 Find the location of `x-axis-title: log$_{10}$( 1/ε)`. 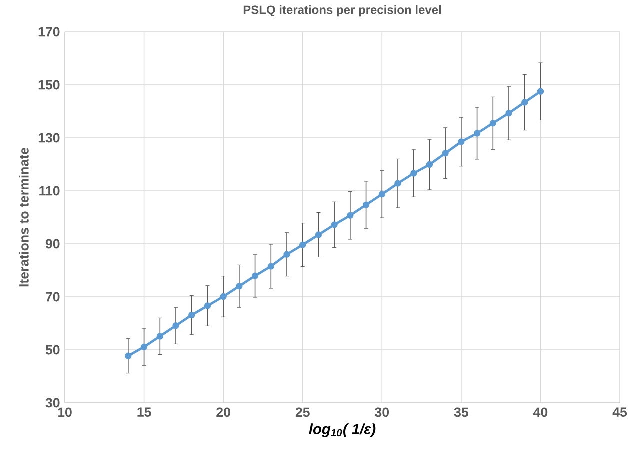

x-axis-title: log$_{10}$( 1/ε) is located at coordinates (342, 431).